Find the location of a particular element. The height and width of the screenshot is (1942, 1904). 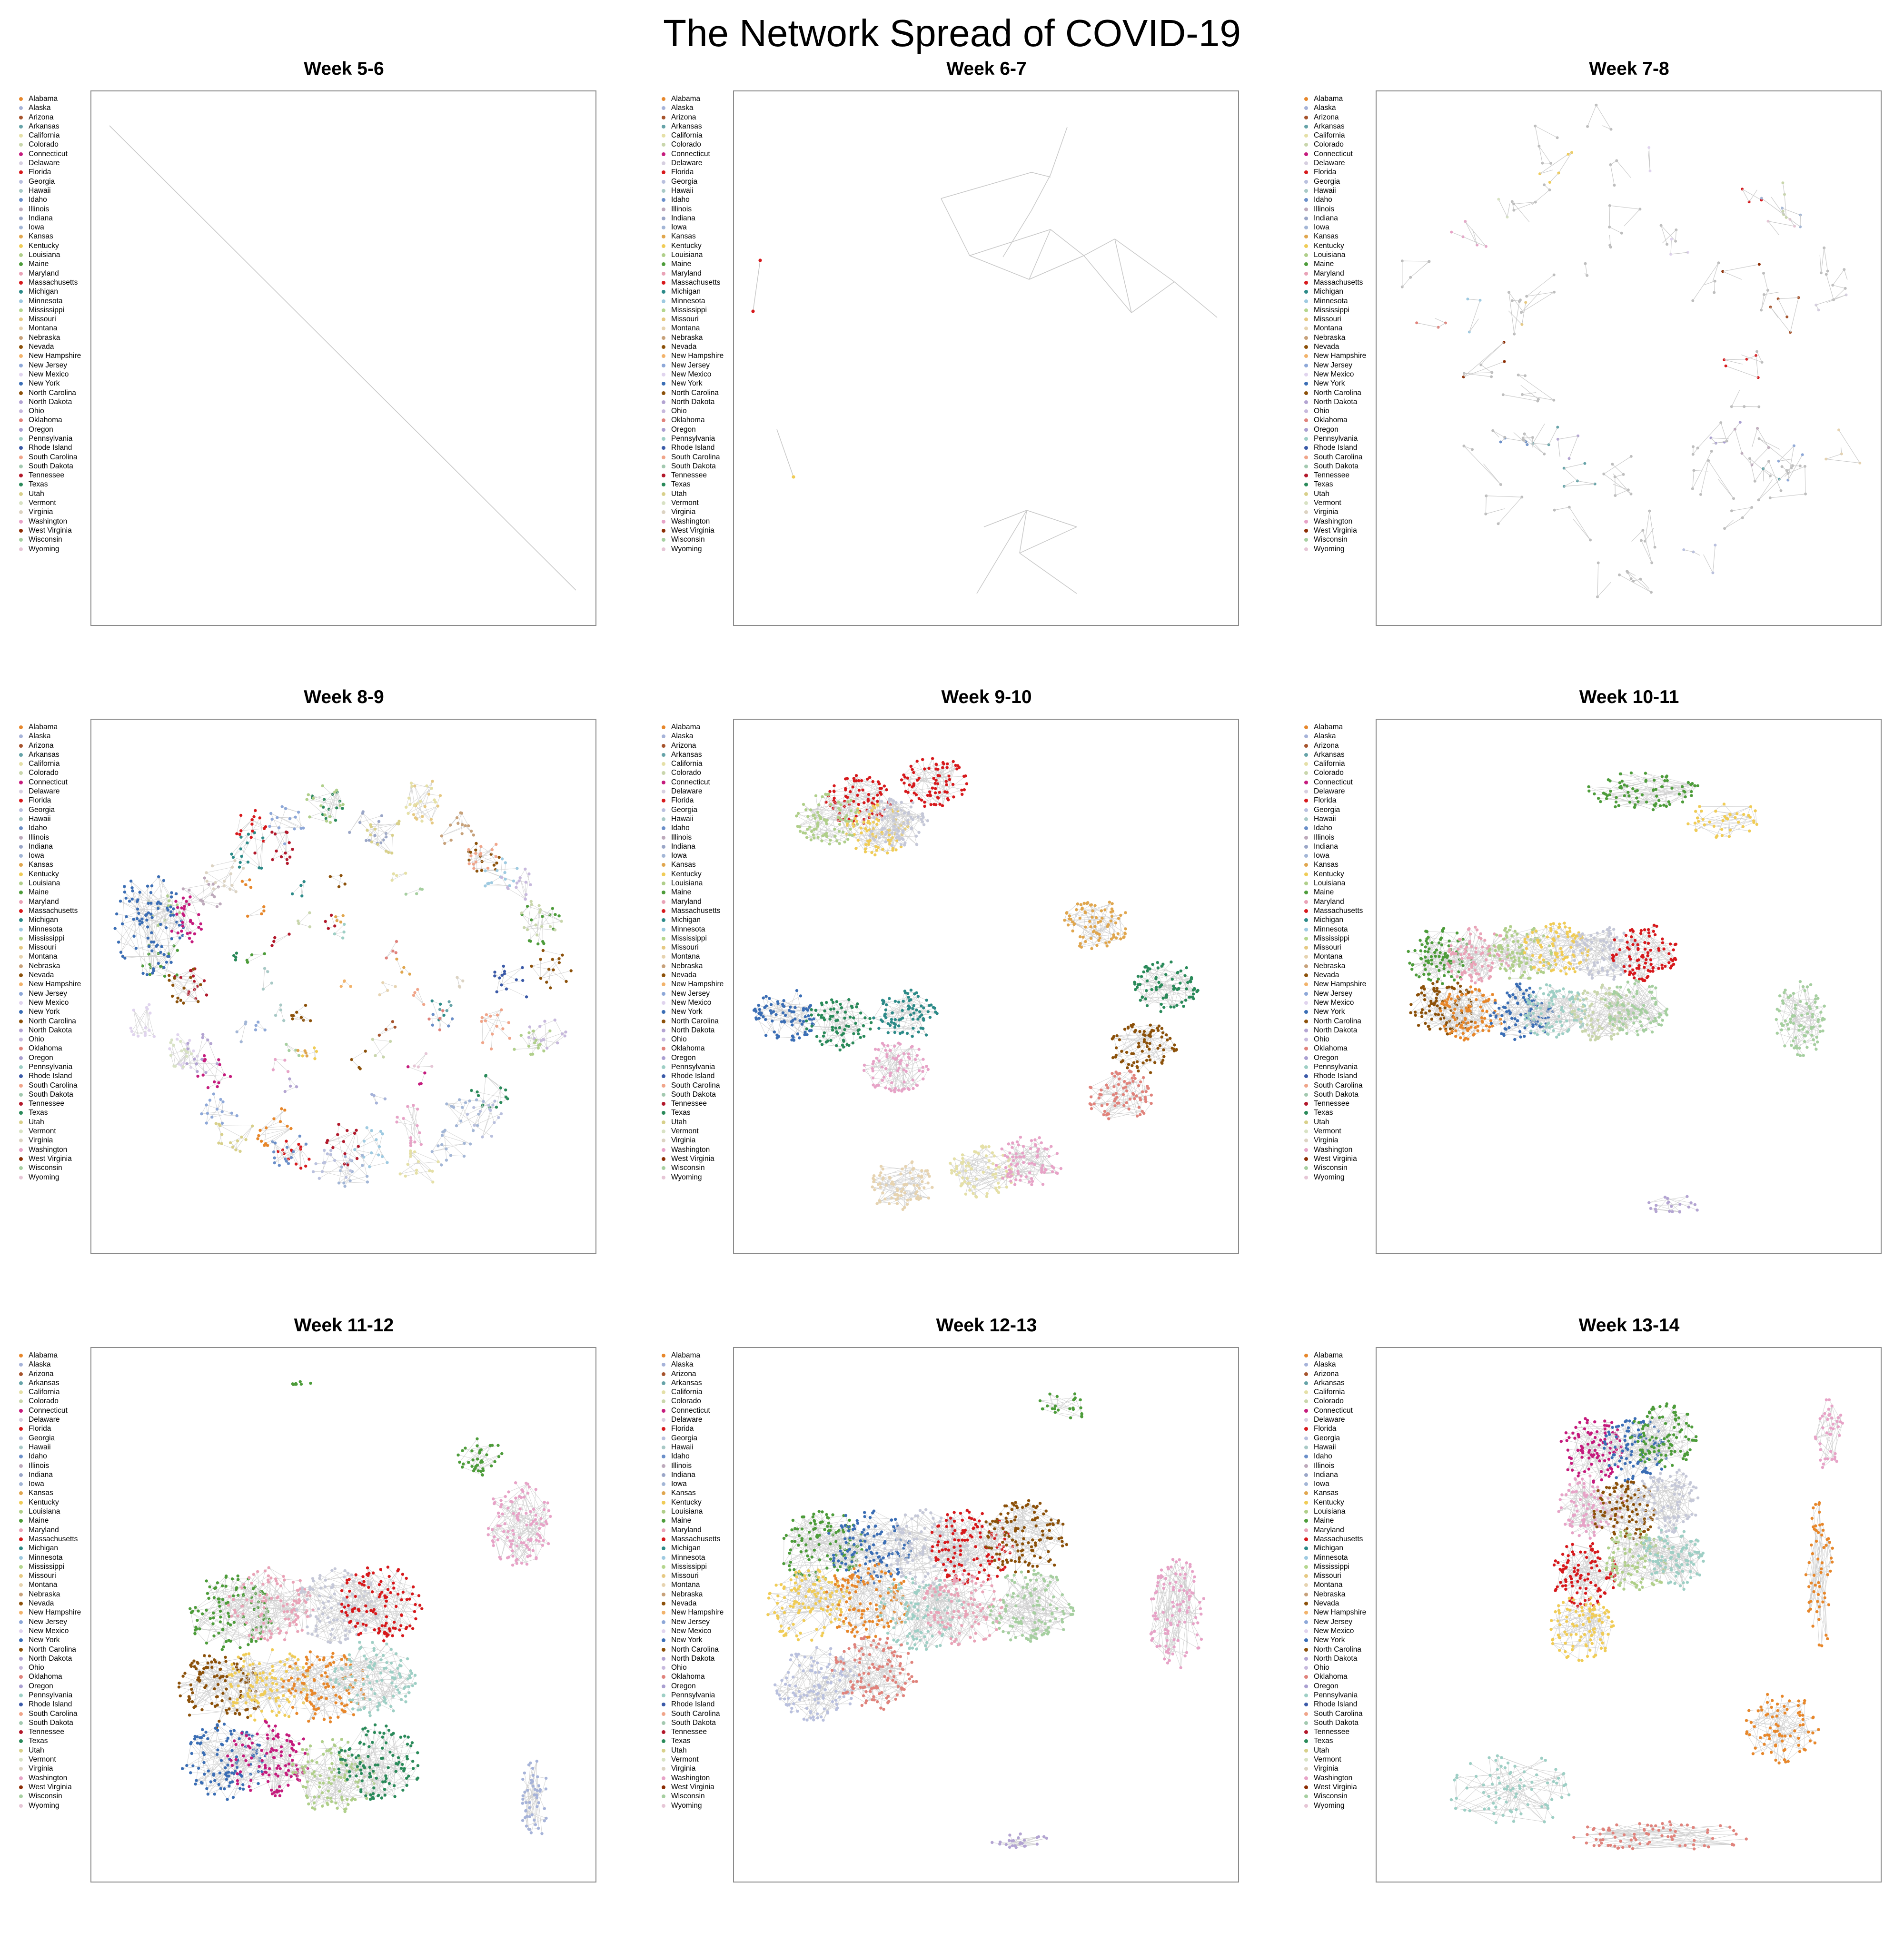

legend-entry: California is located at coordinates (697, 135).